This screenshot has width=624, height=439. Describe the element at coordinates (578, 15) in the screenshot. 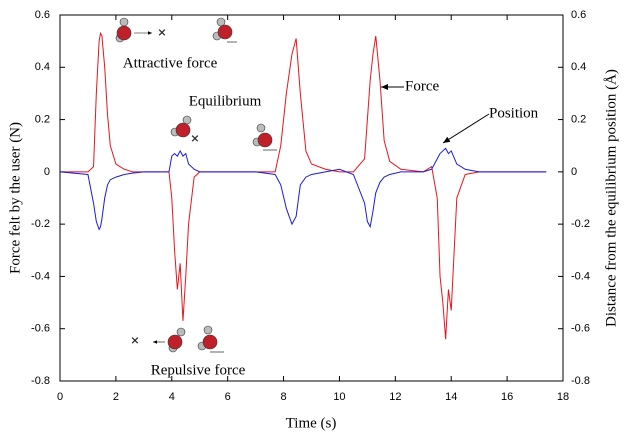

I see `y2-tick-label: 0.6` at that location.